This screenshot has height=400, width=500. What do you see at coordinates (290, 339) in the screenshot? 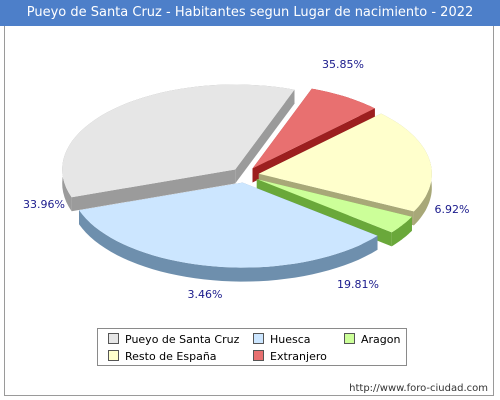
I see `legend-label: Huesca` at bounding box center [290, 339].